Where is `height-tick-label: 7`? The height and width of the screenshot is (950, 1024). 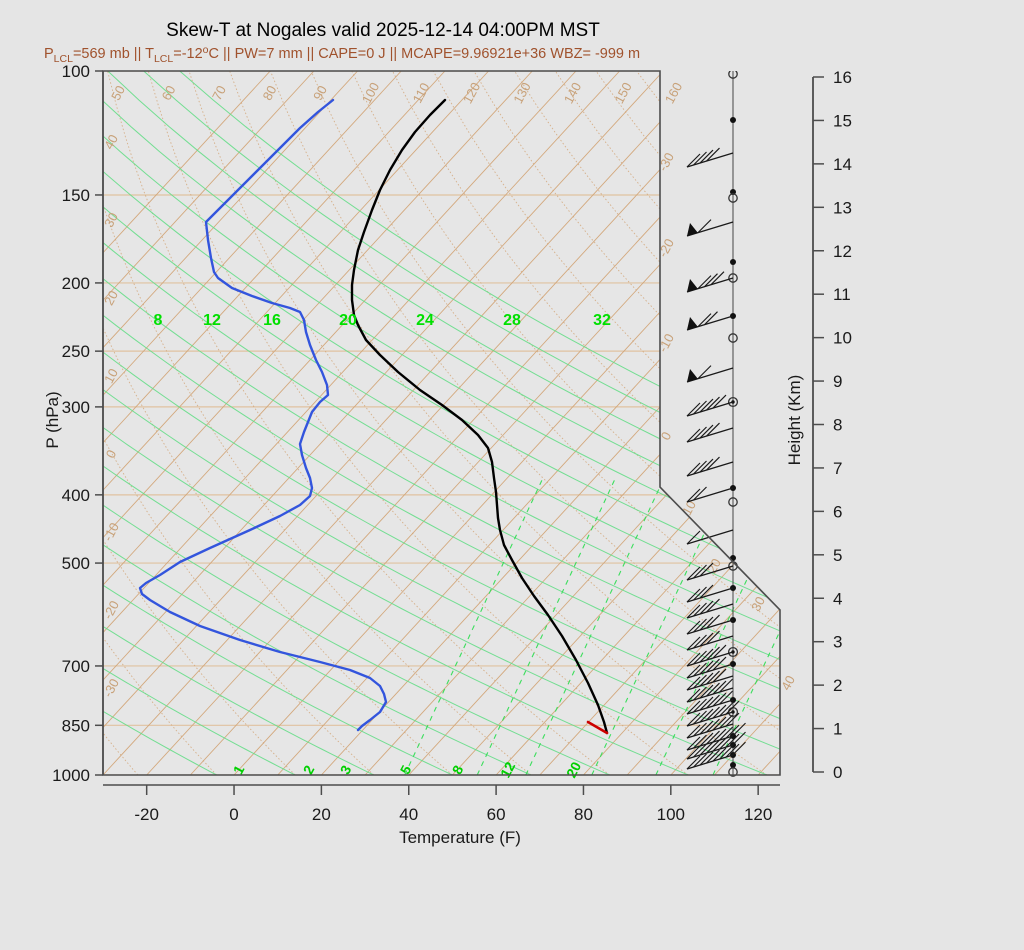
height-tick-label: 7 is located at coordinates (837, 468).